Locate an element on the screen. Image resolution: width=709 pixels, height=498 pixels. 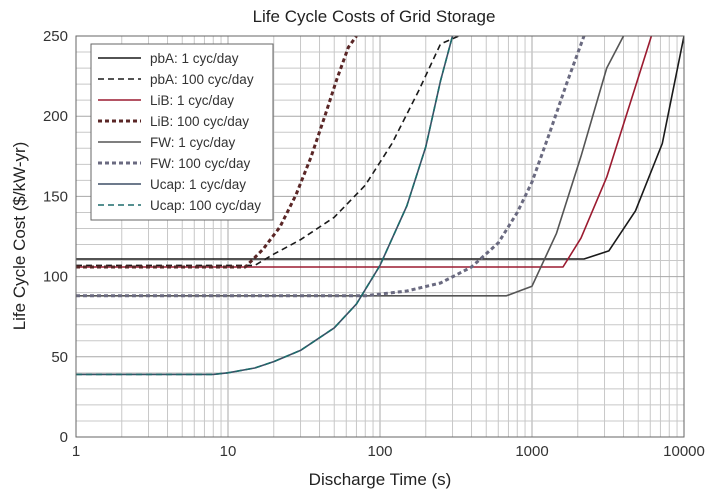
y-tick-label: 200 is located at coordinates (55, 116).